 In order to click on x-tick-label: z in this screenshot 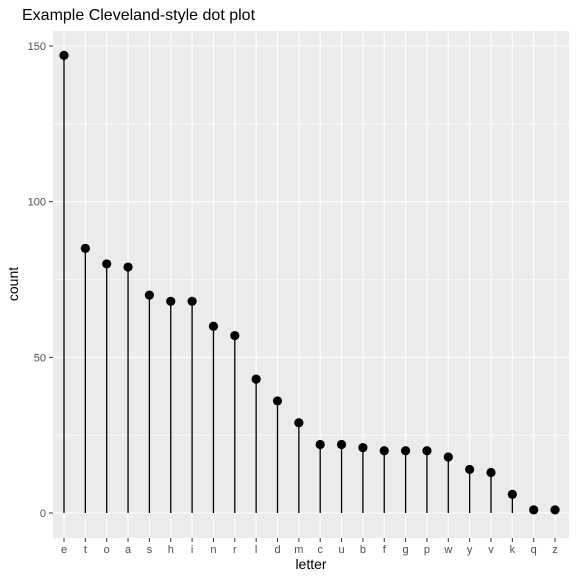, I will do `click(555, 550)`.